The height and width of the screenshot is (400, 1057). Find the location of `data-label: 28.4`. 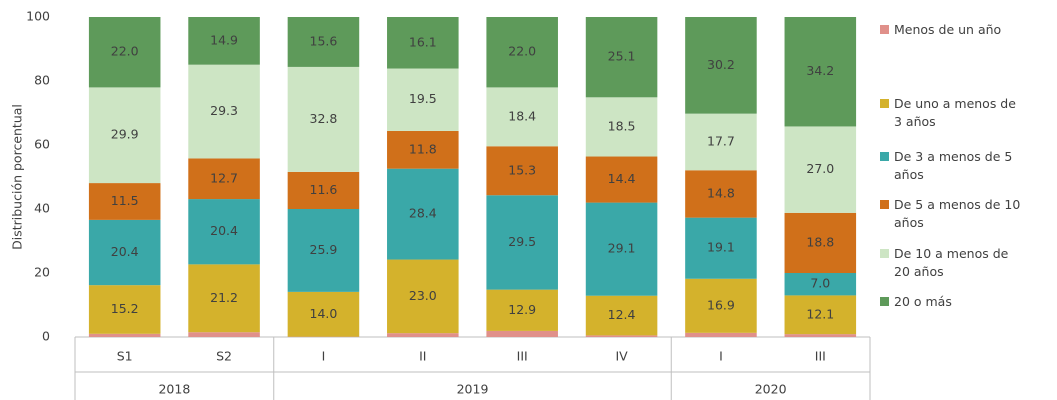

data-label: 28.4 is located at coordinates (423, 213).